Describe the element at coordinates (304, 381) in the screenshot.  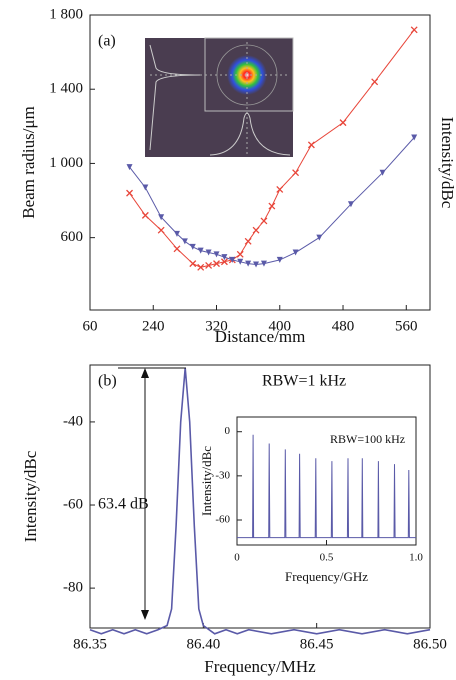
I see `annotation: RBW=1 kHz` at that location.